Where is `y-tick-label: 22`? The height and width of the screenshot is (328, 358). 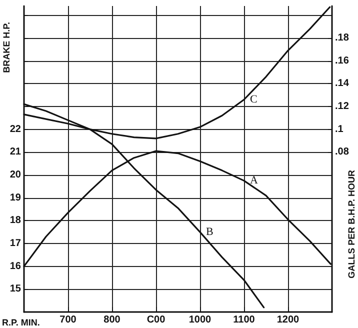 y-tick-label: 22 is located at coordinates (16, 129).